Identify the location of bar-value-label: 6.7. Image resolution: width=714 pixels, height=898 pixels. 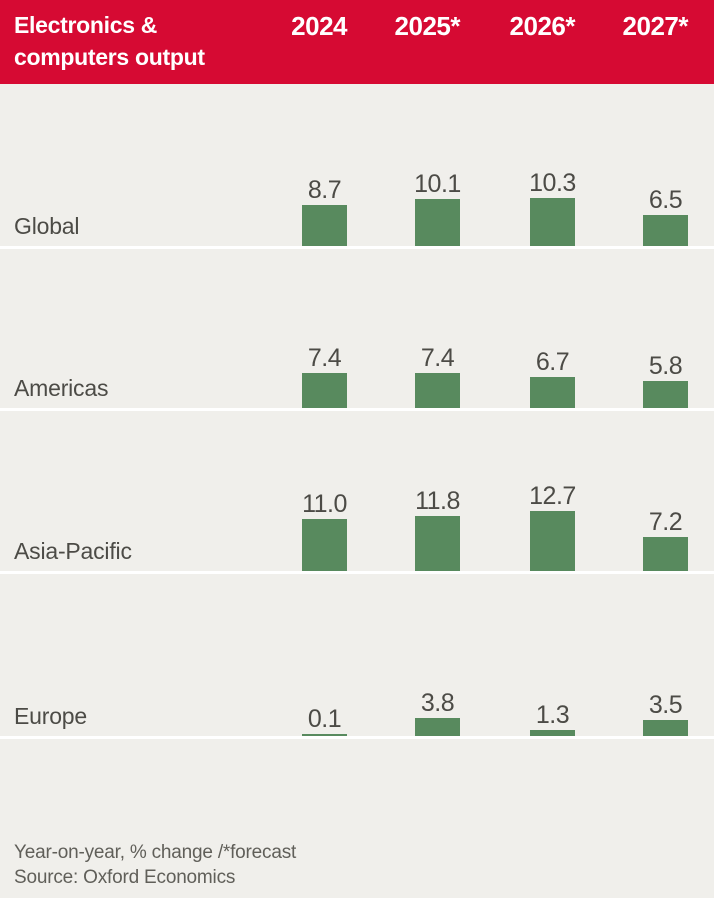
(552, 362).